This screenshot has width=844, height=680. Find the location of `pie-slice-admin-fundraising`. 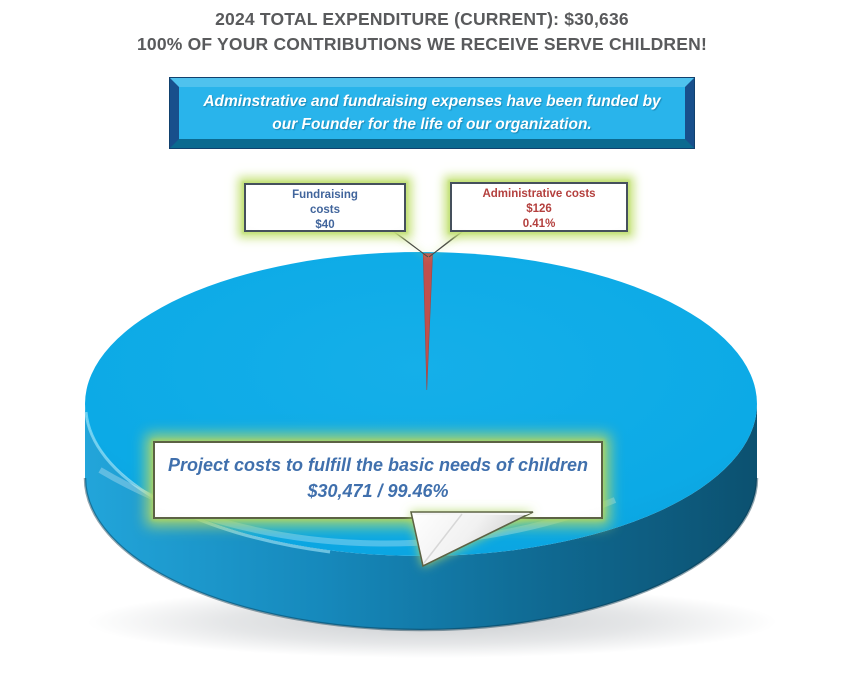

pie-slice-admin-fundraising is located at coordinates (427, 322).